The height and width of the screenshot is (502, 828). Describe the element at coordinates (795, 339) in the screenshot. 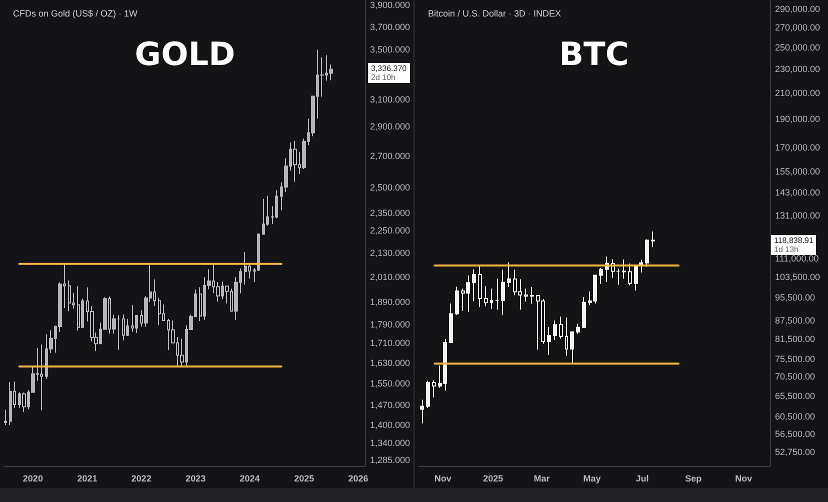

I see `y-tick-label: 81,500.00` at that location.